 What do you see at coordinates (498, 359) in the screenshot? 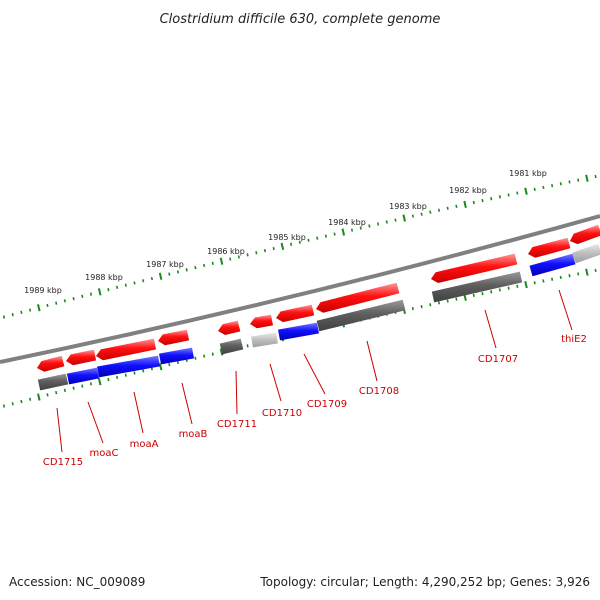
I see `gene-label: CD1707` at bounding box center [498, 359].